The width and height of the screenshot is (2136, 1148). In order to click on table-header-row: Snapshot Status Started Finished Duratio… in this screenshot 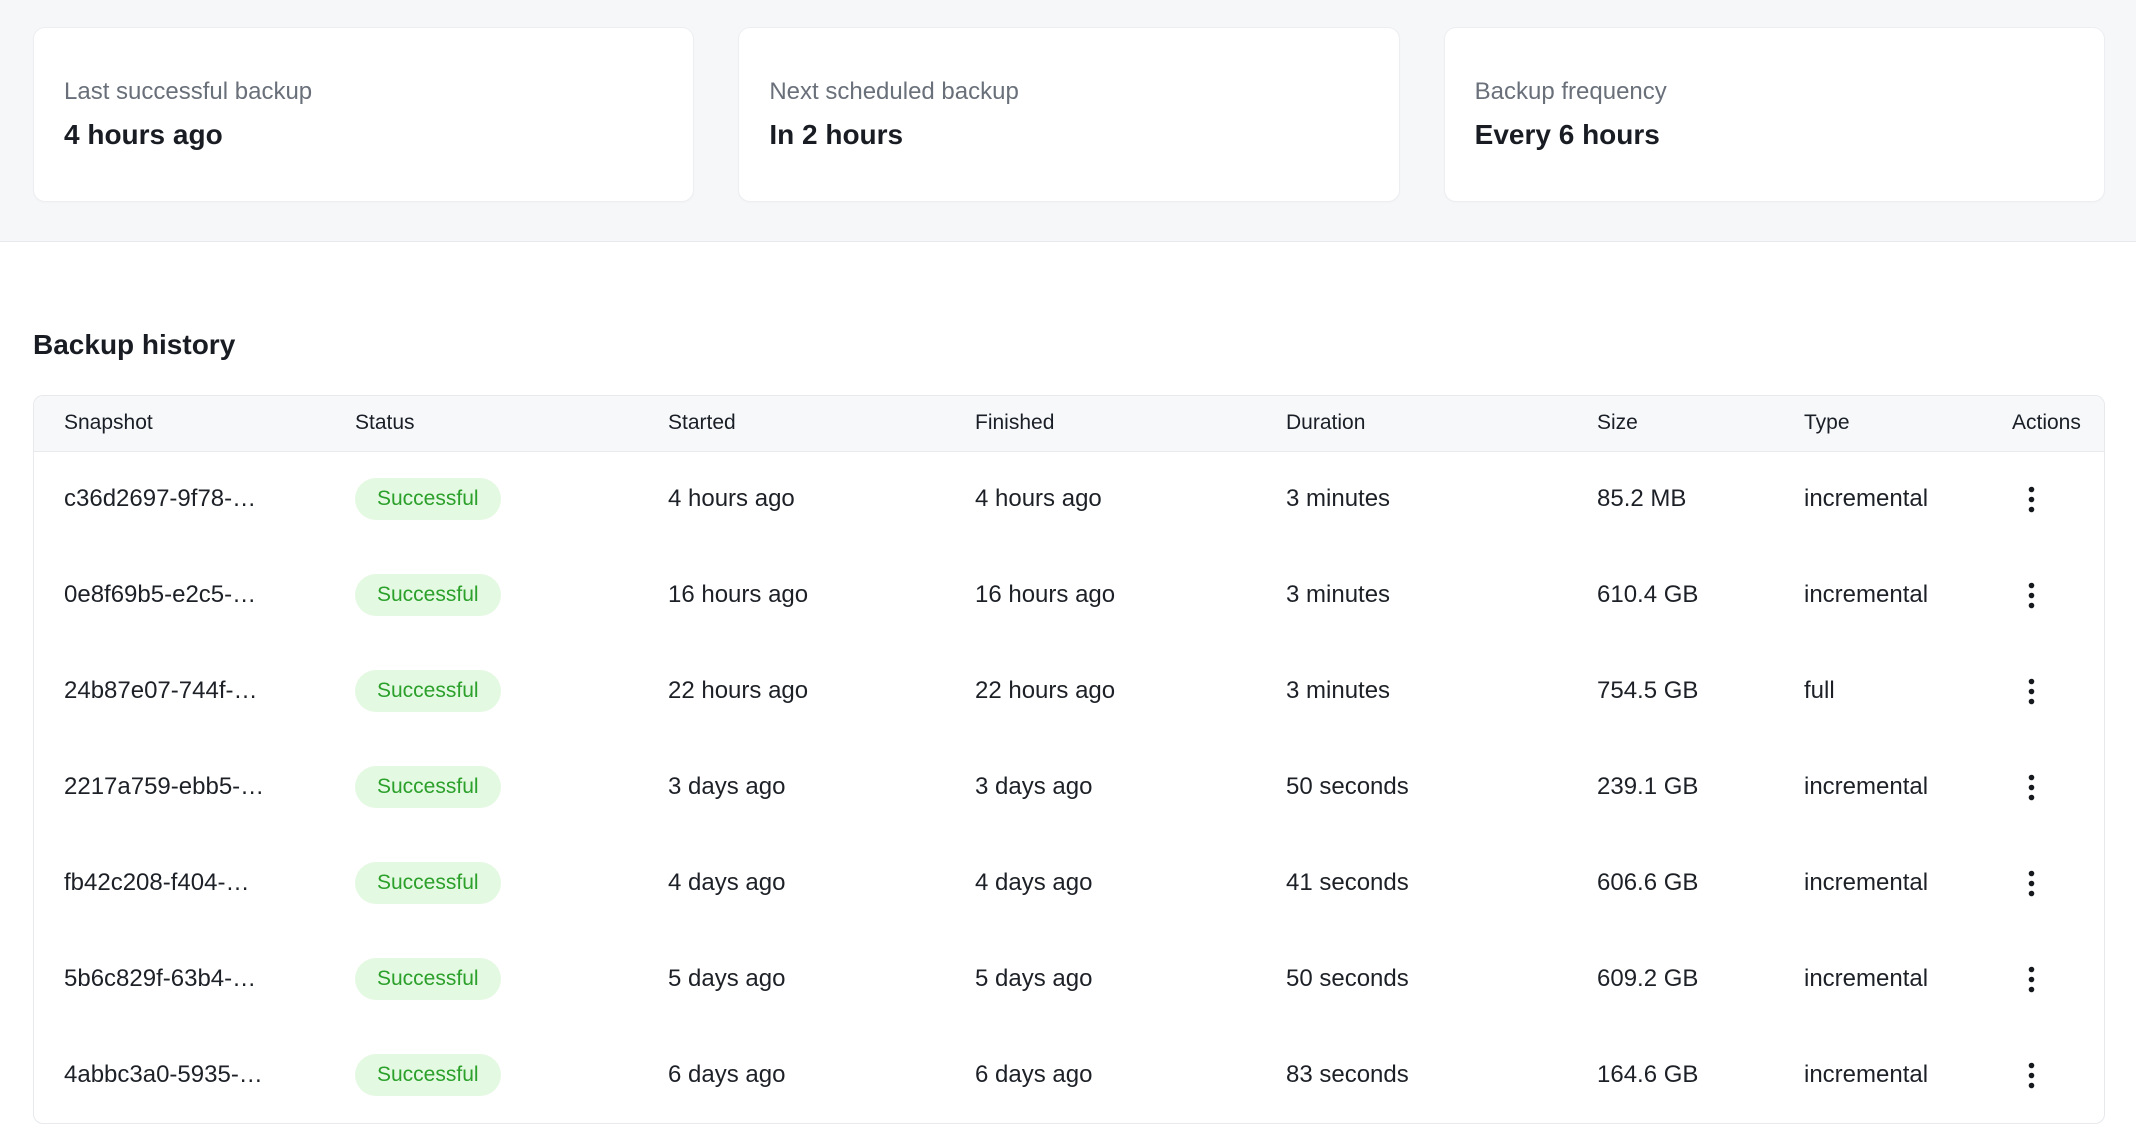, I will do `click(1069, 424)`.